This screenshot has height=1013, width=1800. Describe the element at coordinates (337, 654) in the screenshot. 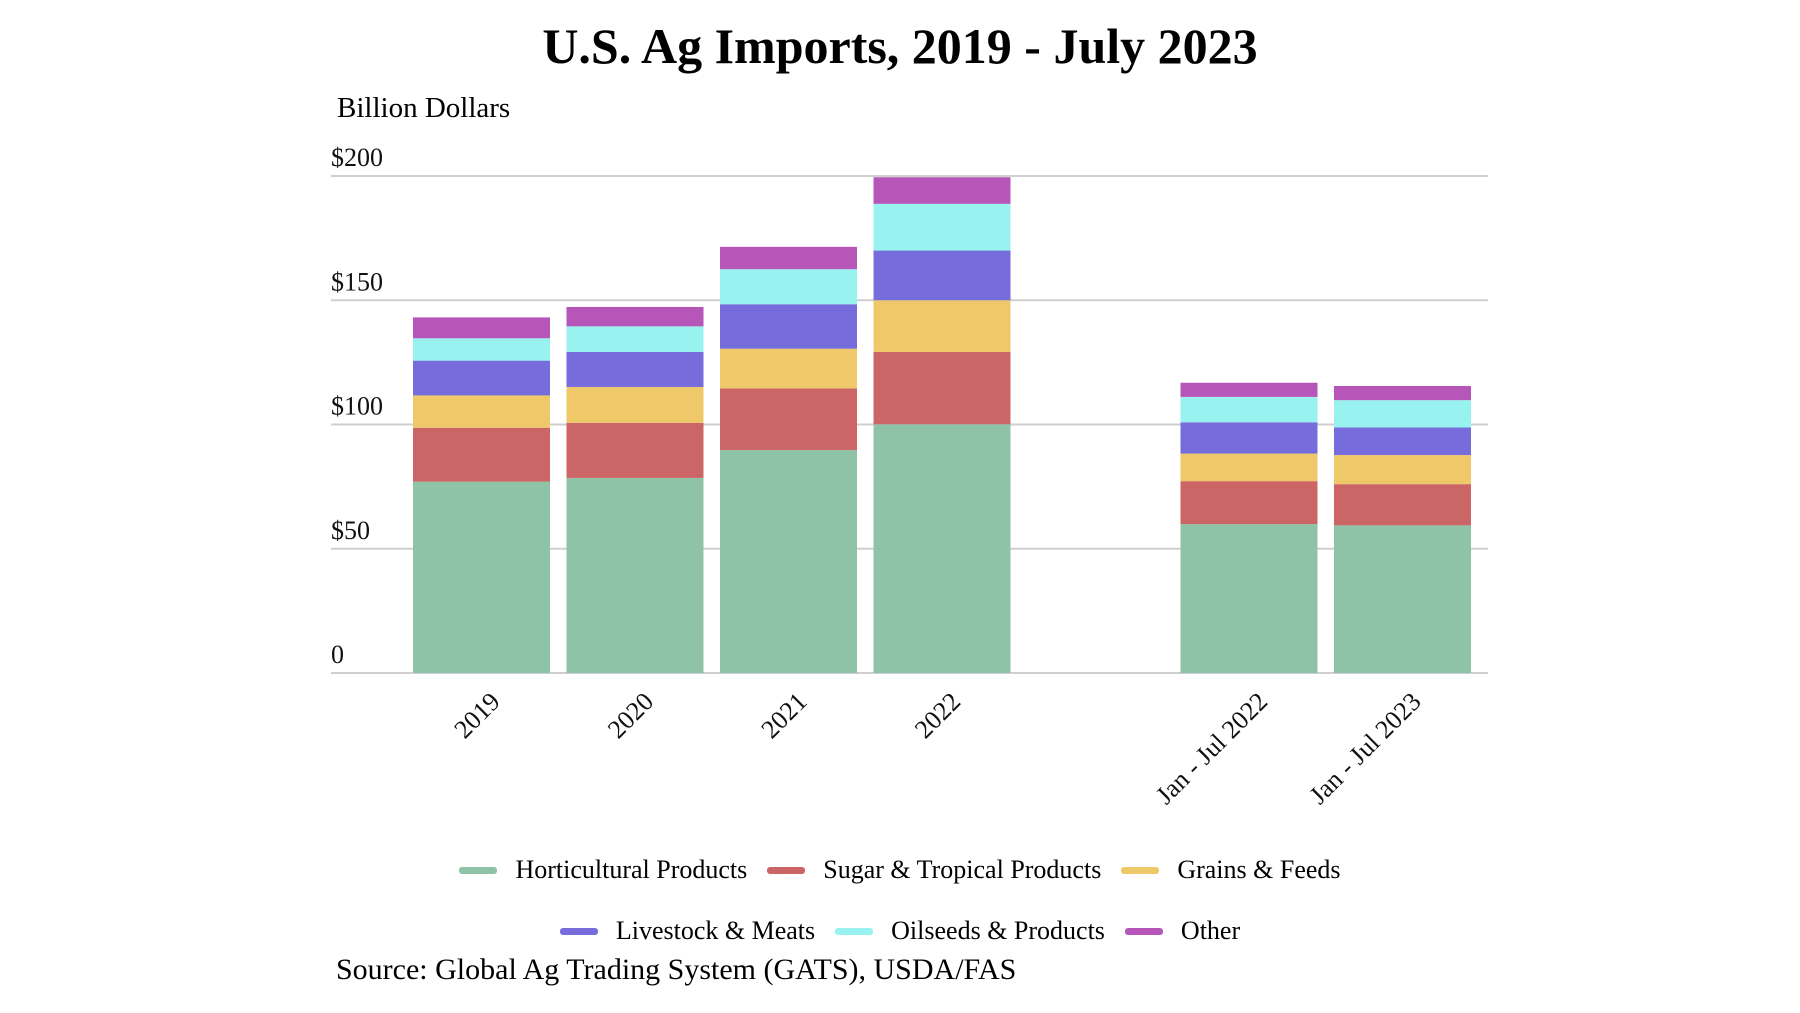

I see `y-tick-label: 0` at that location.